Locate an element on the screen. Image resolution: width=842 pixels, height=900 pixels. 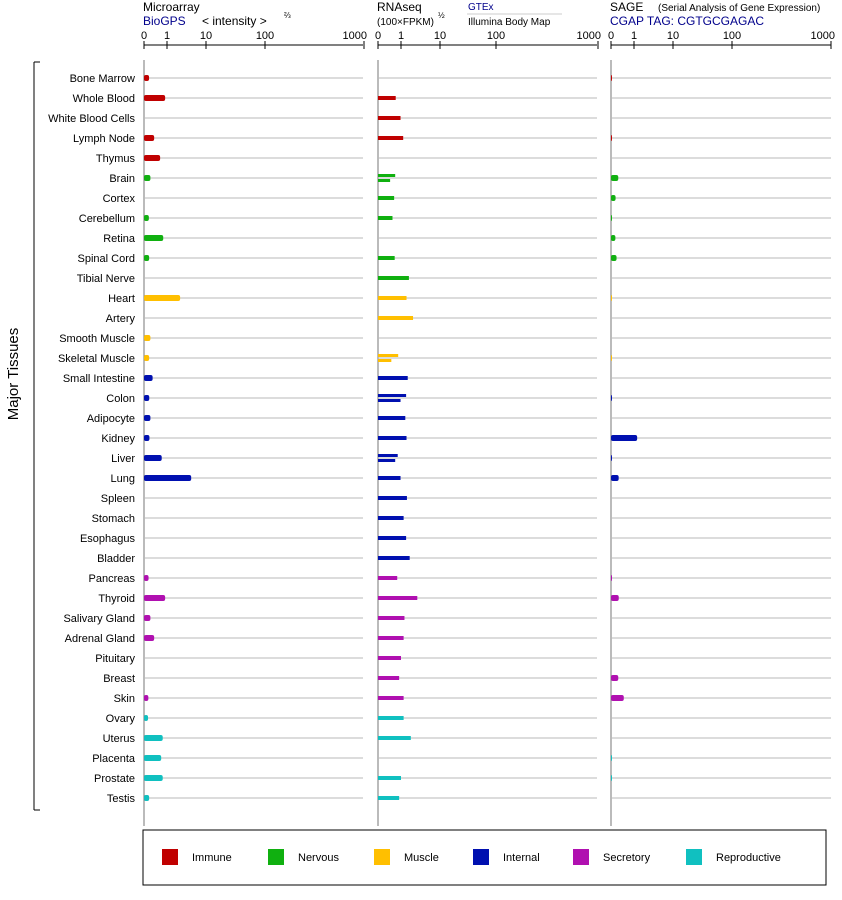
tissue-label-ovary: Ovary is located at coordinates (121, 719).